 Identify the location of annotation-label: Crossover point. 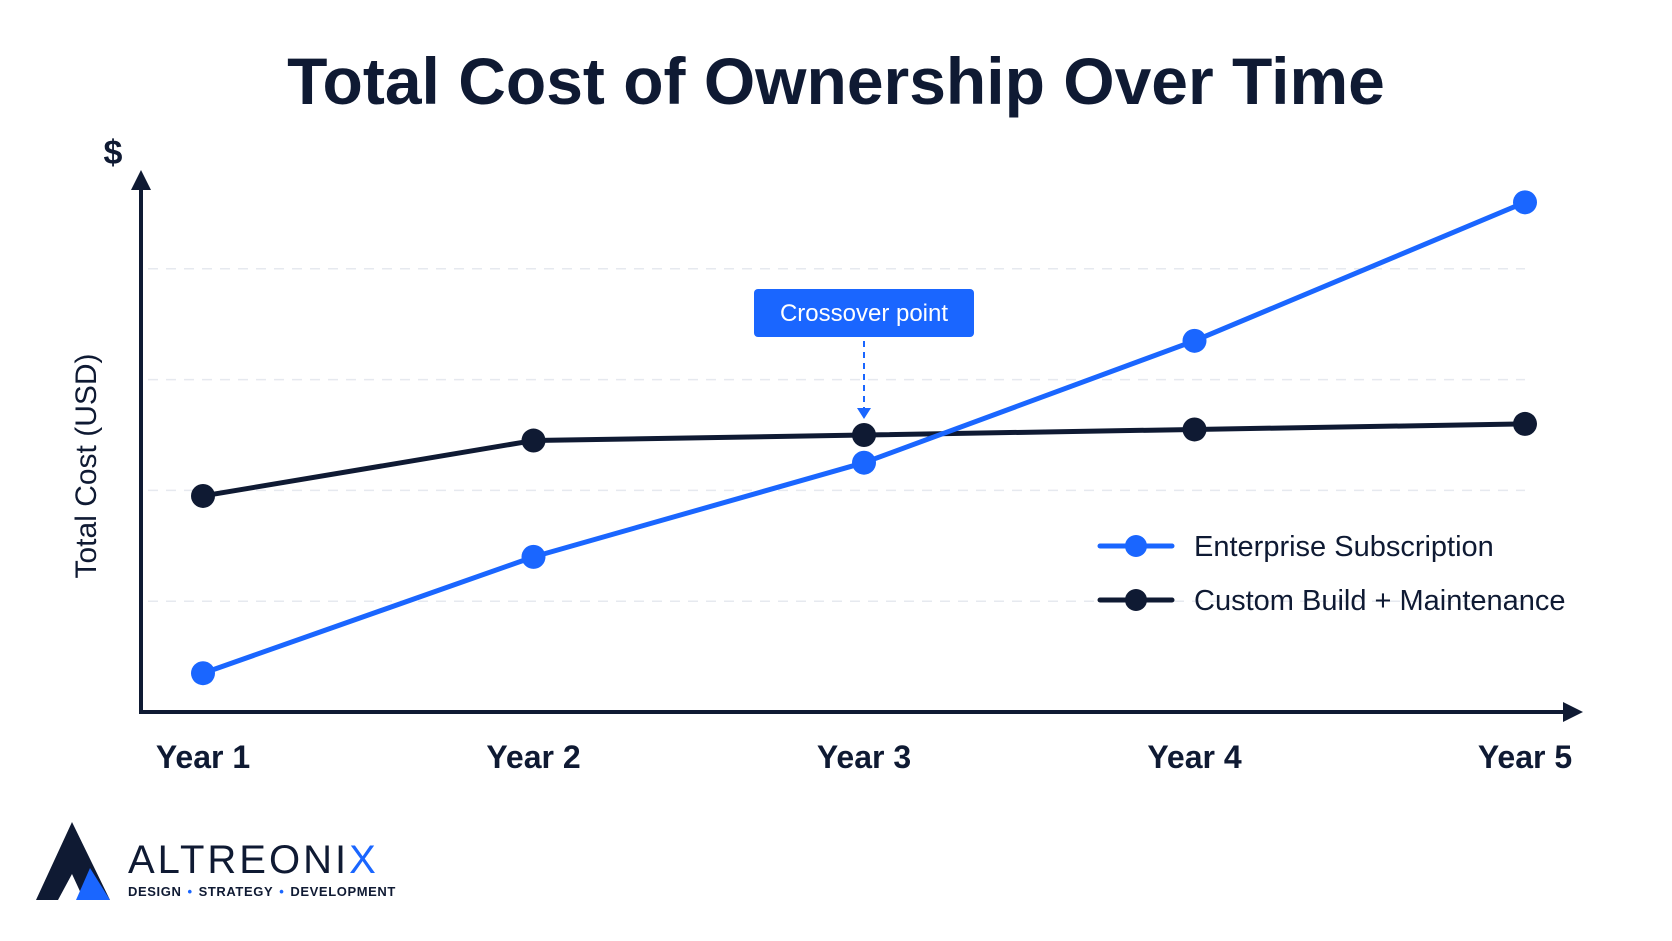
(864, 313).